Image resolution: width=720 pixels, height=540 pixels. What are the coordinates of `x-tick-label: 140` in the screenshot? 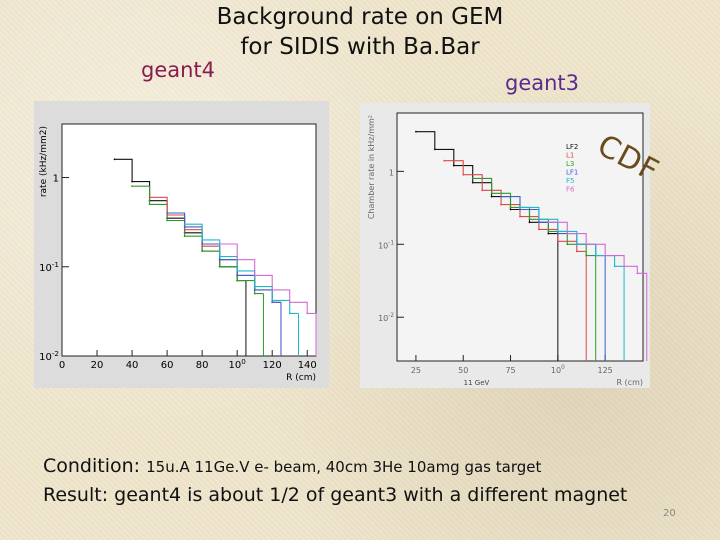 It's located at (307, 365).